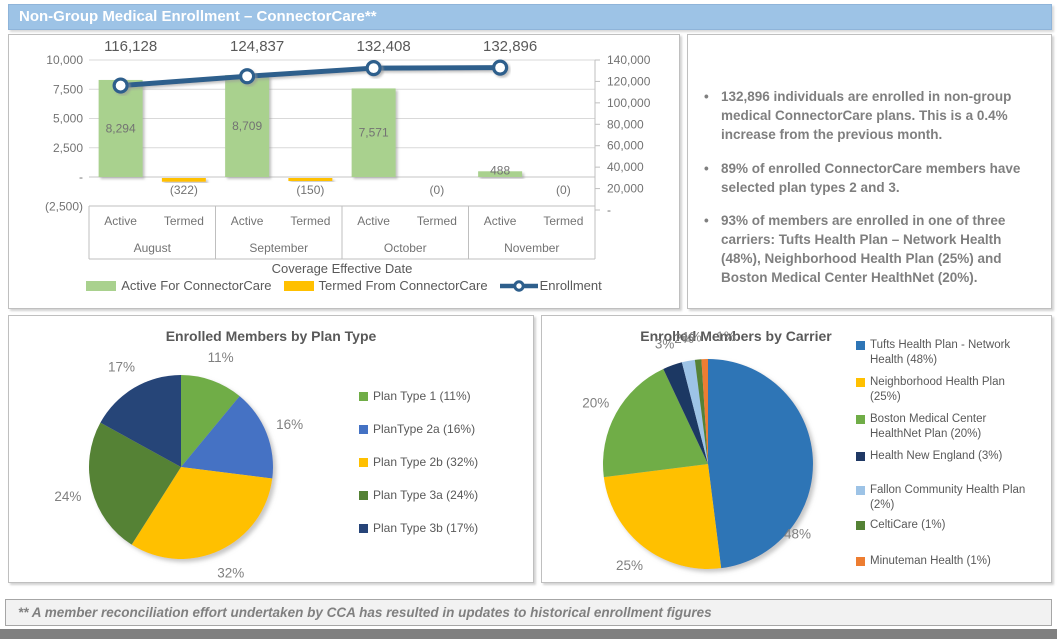  I want to click on left-axis-tick: 2,500, so click(68, 148).